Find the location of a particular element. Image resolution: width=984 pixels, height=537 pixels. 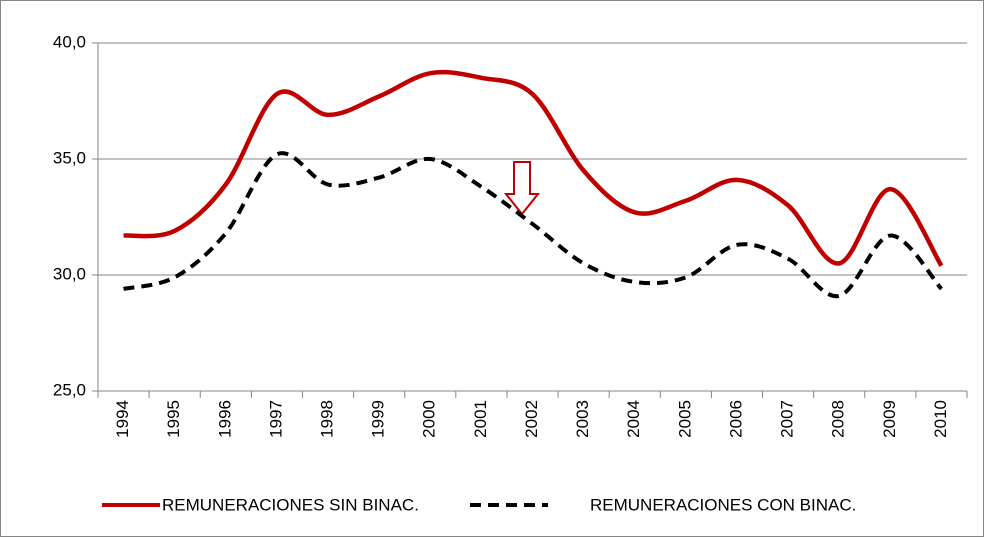

legend-label: REMUNERACIONES CON BINAC. is located at coordinates (723, 504).